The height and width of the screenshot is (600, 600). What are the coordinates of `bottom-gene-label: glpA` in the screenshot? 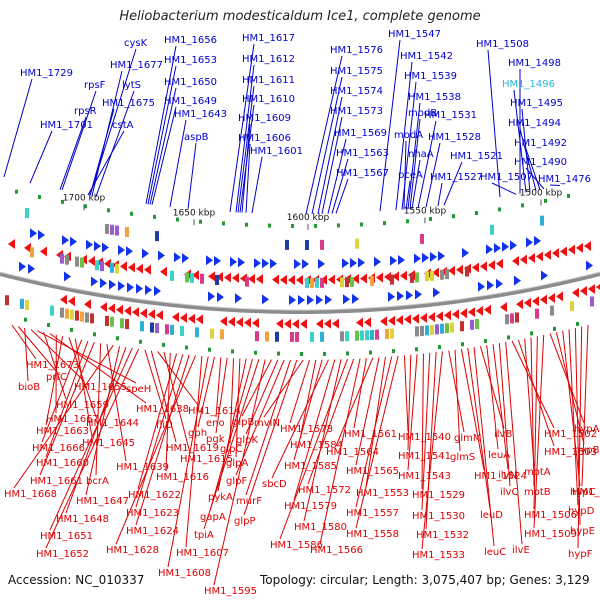 It's located at (237, 463).